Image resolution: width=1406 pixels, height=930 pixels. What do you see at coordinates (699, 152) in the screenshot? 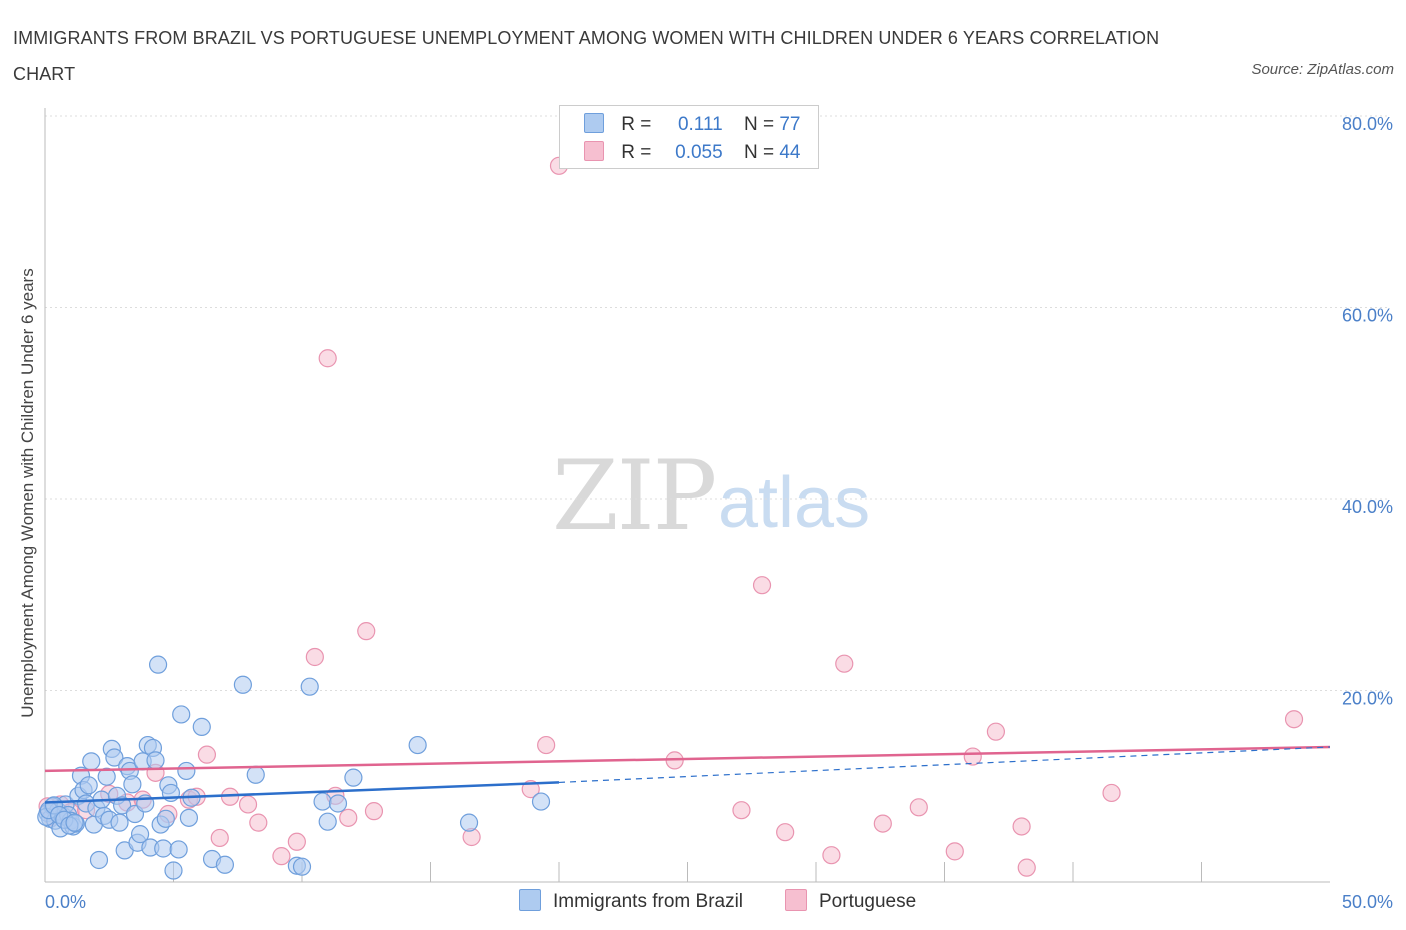
I see `legend-r-value-portuguese: 0.055` at bounding box center [699, 152].